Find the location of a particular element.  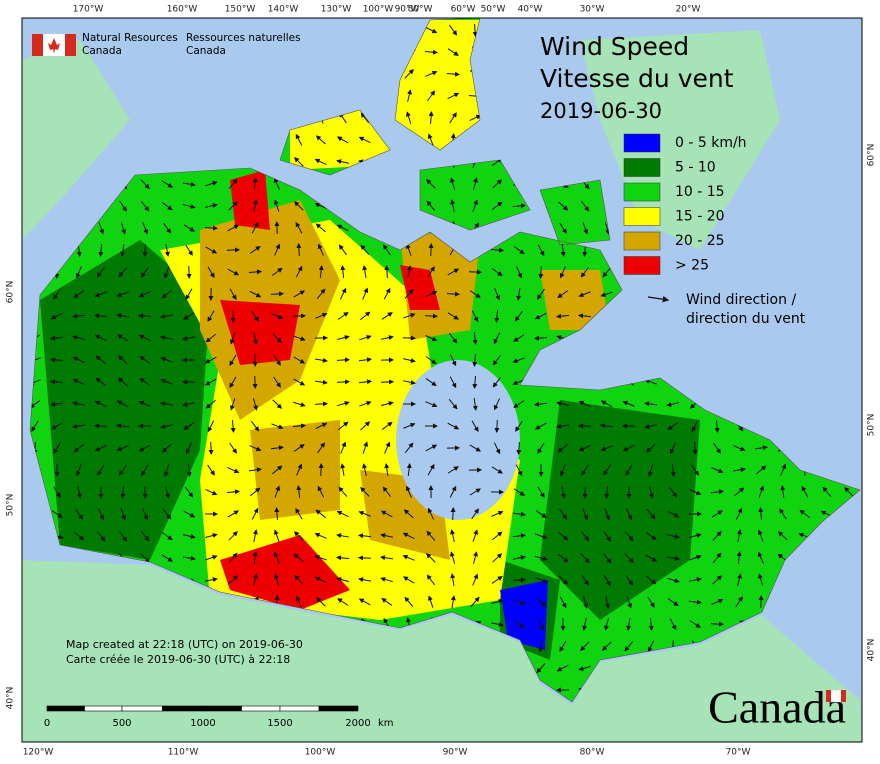

longitude-label: 110°W is located at coordinates (183, 753).